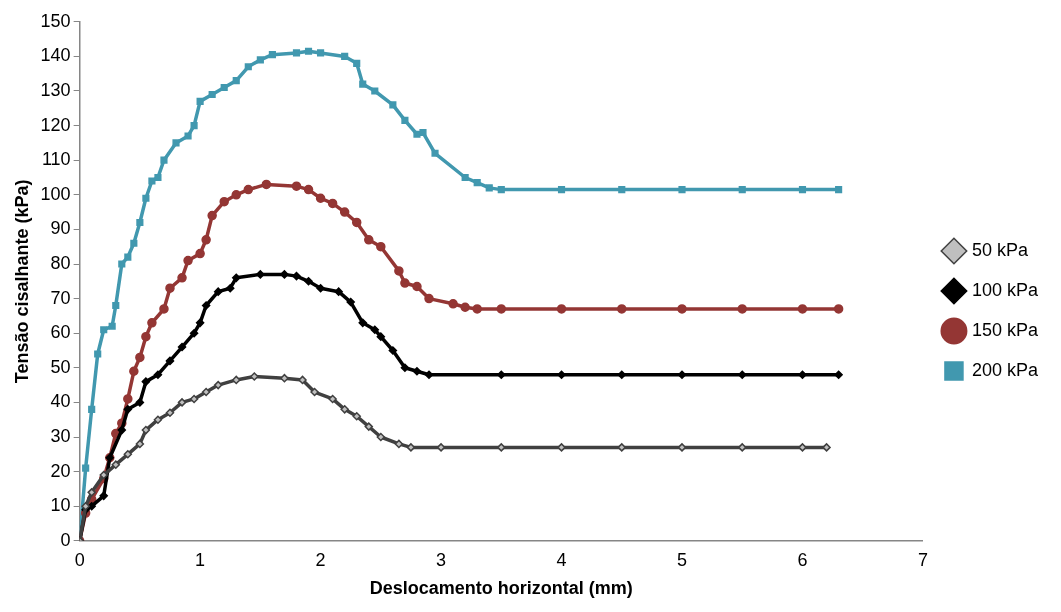 The width and height of the screenshot is (1061, 612). What do you see at coordinates (682, 559) in the screenshot?
I see `x-tick-label: 5` at bounding box center [682, 559].